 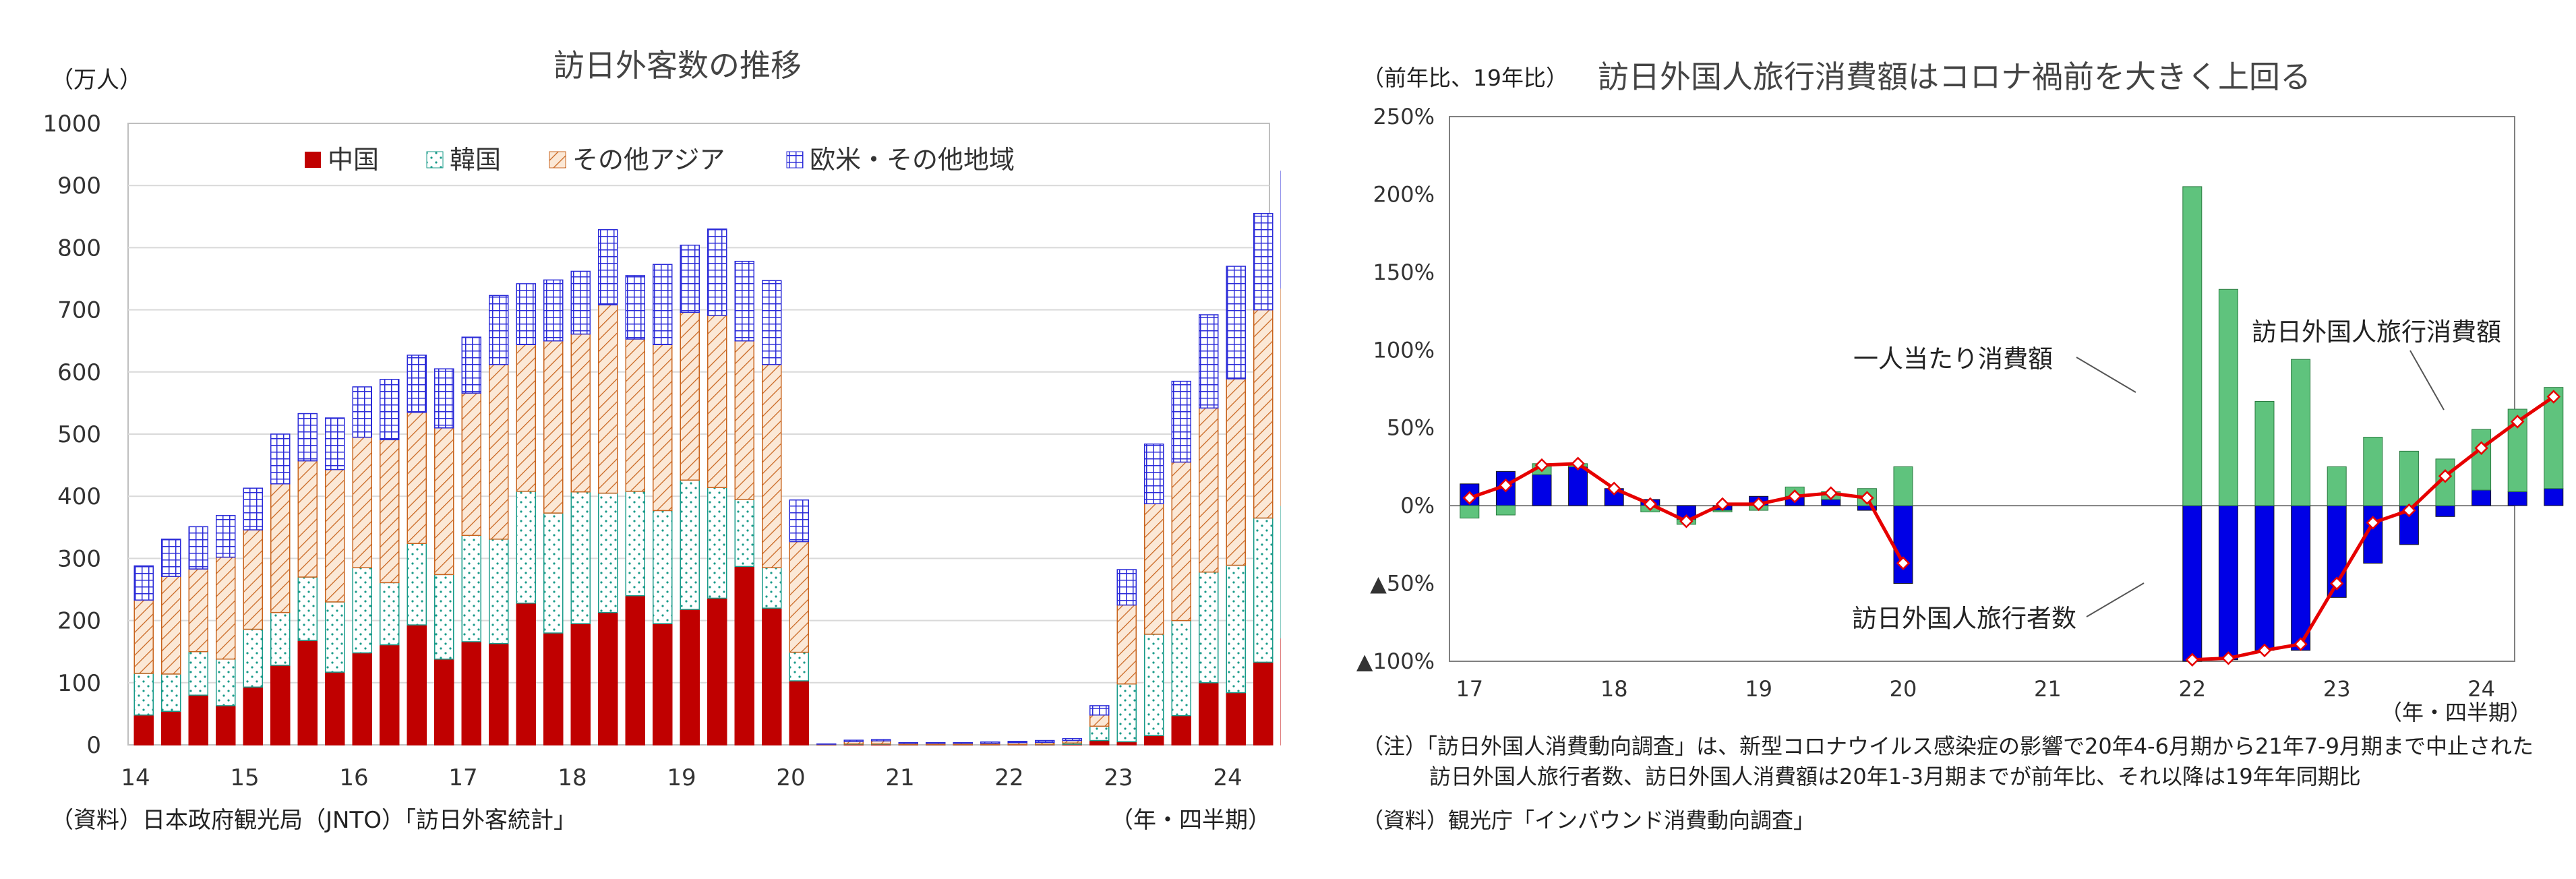 What do you see at coordinates (475, 160) in the screenshot?
I see `legend-korea-label: 韓国` at bounding box center [475, 160].